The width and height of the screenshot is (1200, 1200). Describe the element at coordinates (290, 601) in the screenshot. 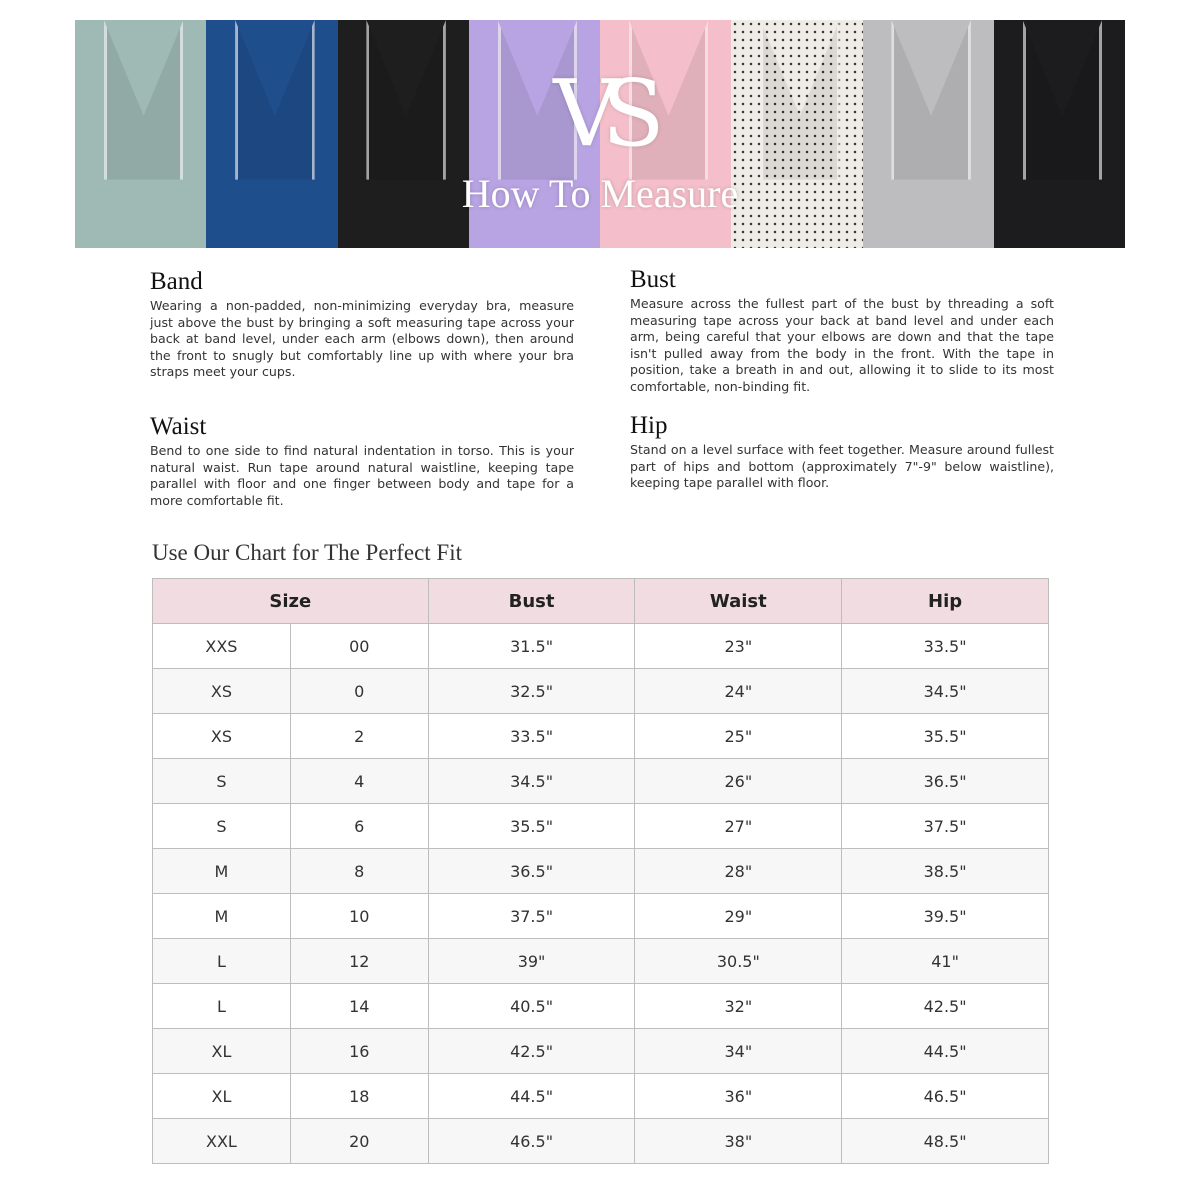

I see `header-size: Size` at that location.